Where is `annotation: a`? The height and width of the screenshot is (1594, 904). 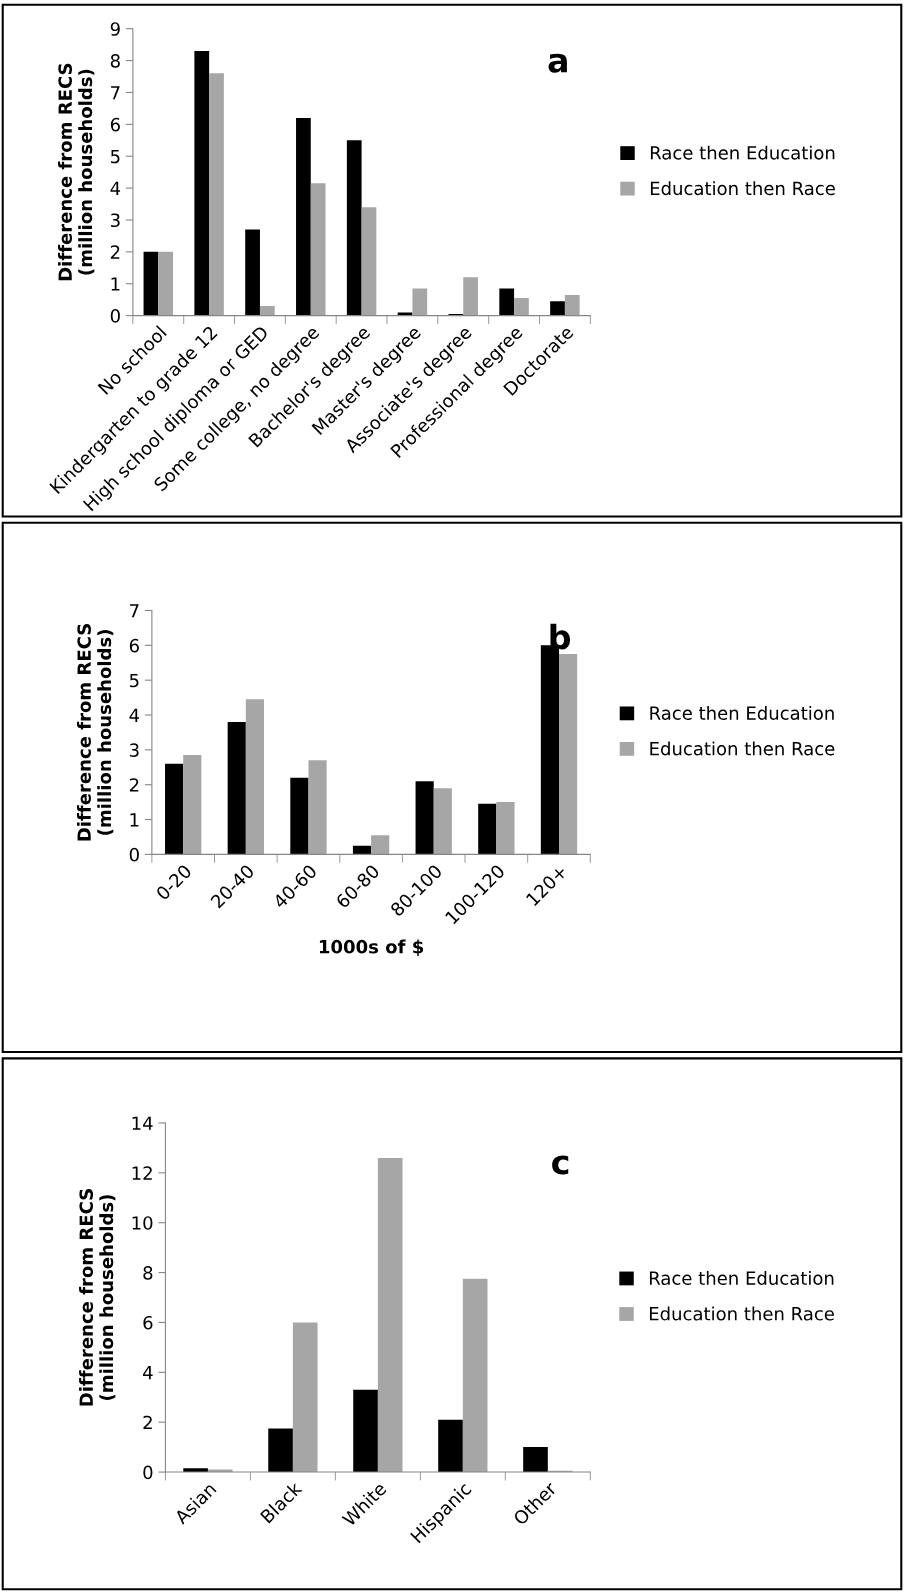 annotation: a is located at coordinates (557, 63).